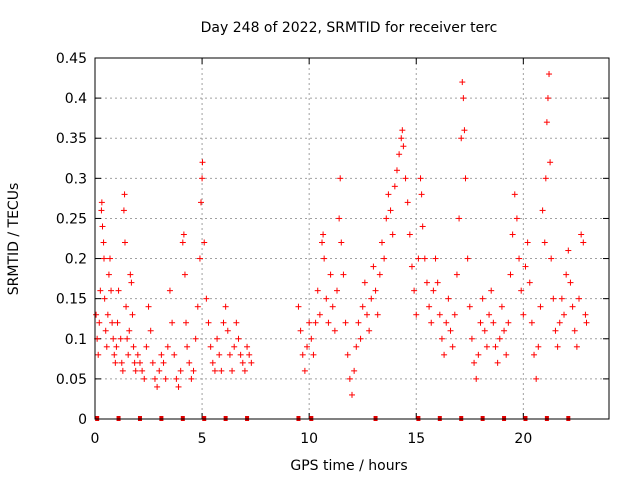 The image size is (640, 480). Describe the element at coordinates (202, 439) in the screenshot. I see `x-tick-label: 5` at that location.